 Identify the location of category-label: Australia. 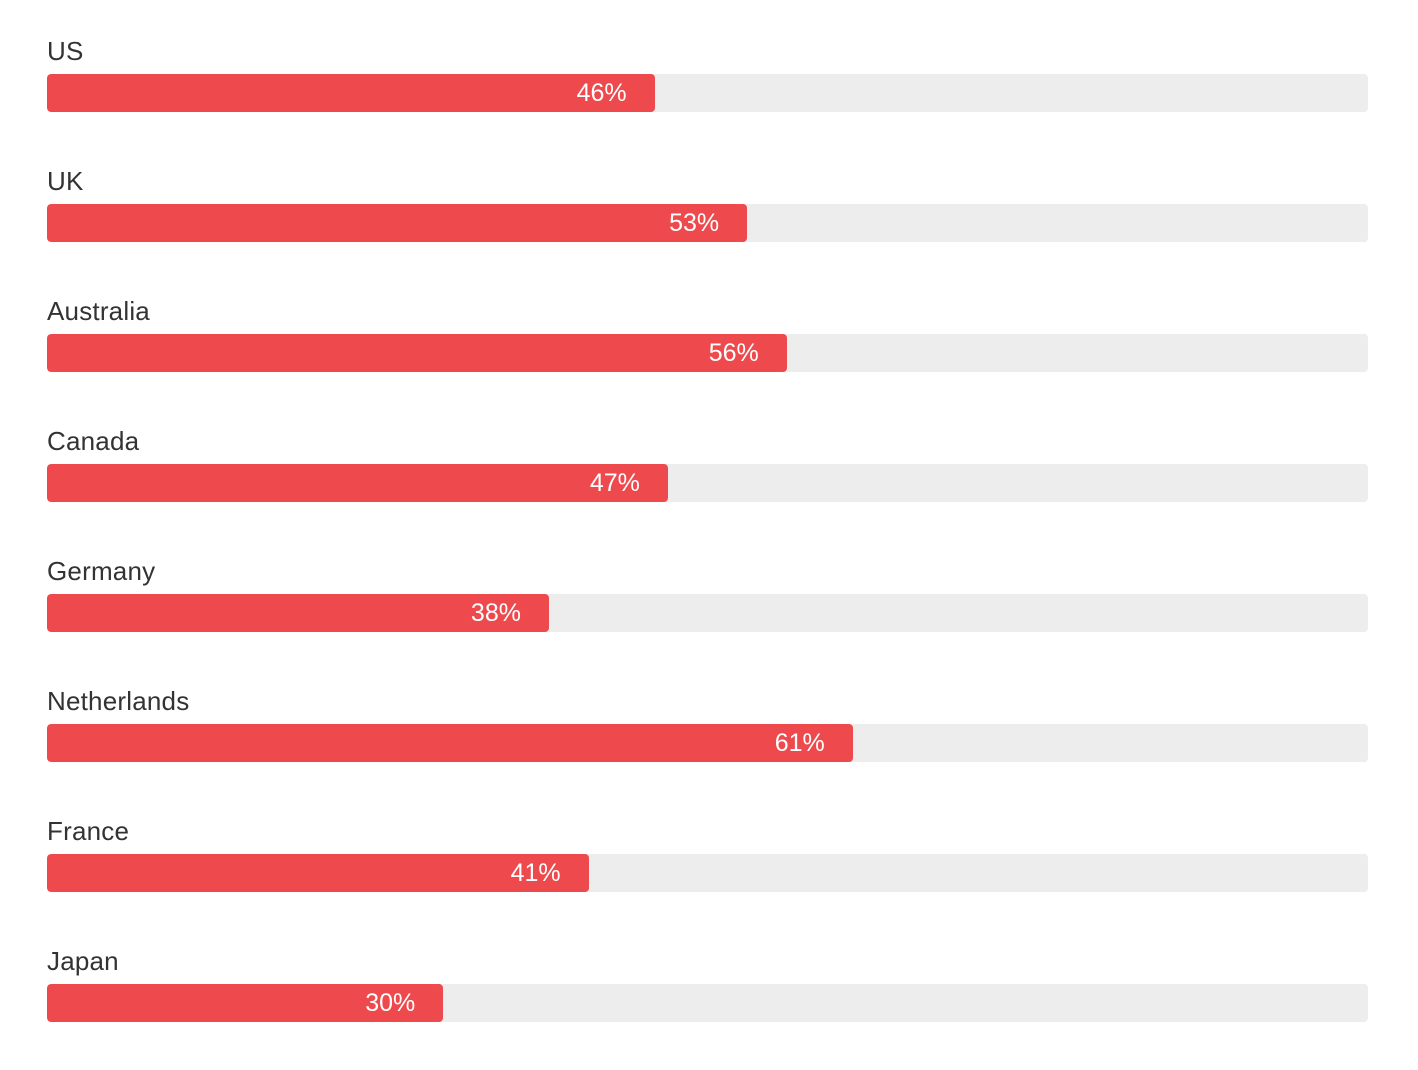
(98, 311).